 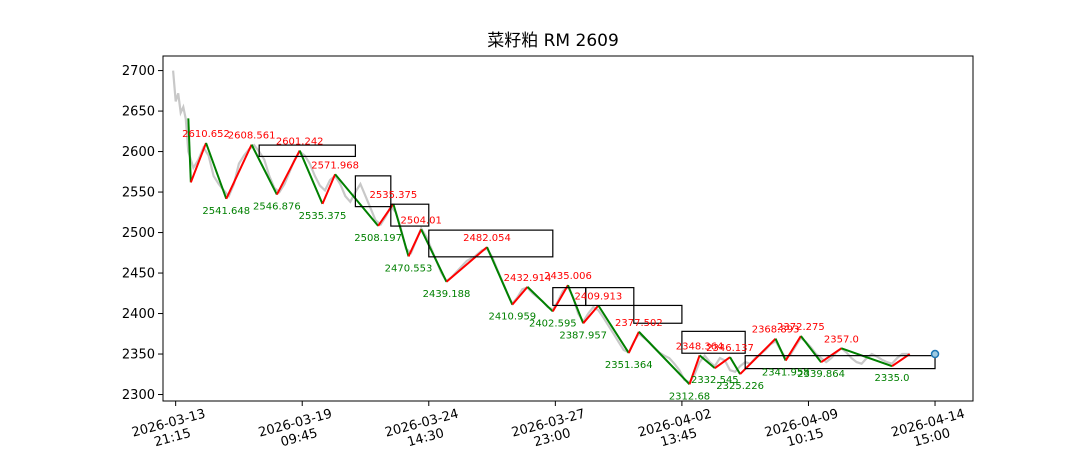 I want to click on low-annotation: 2535.375, so click(x=323, y=216).